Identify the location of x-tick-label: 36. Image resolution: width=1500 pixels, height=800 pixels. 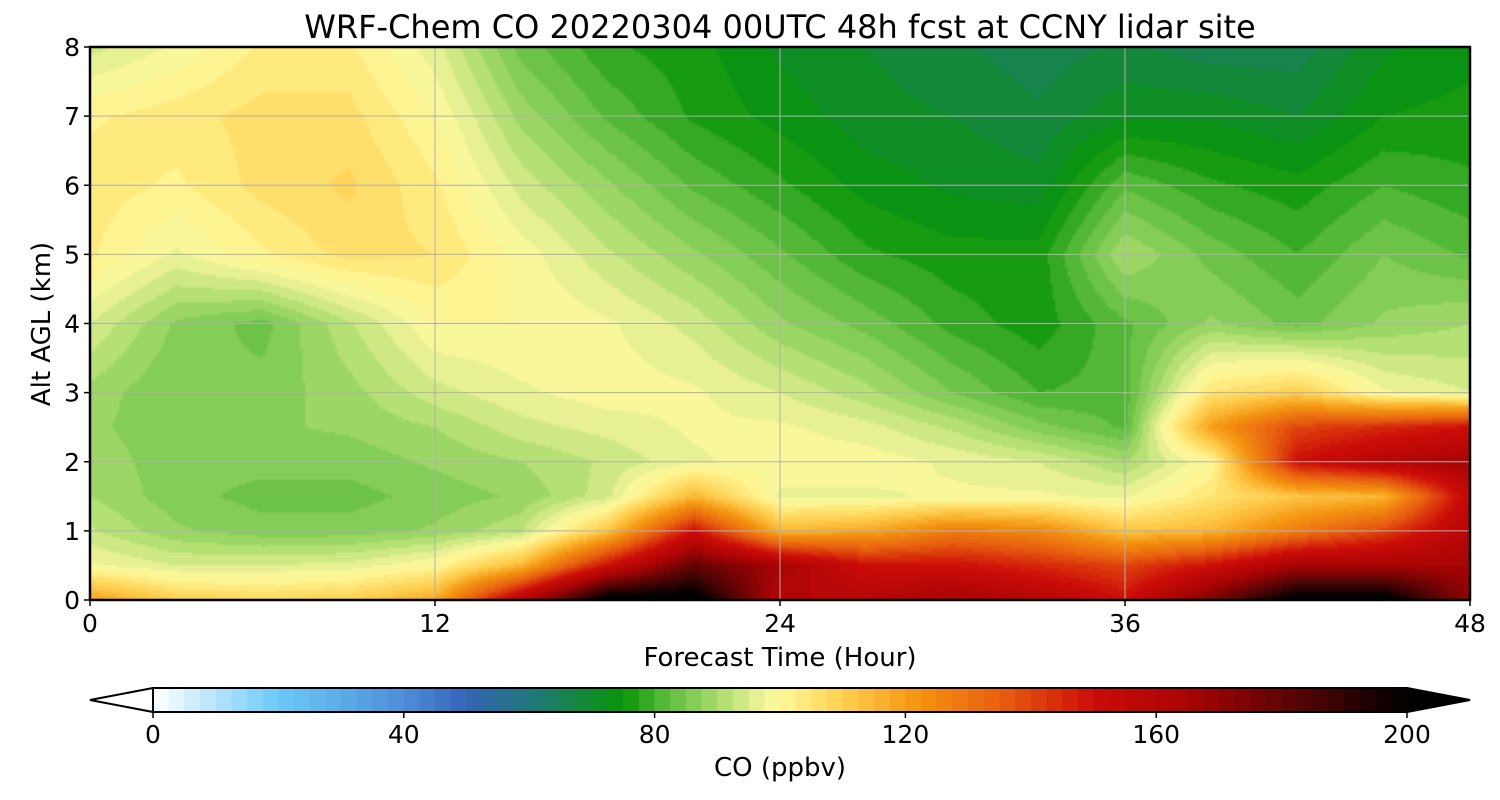
(1125, 623).